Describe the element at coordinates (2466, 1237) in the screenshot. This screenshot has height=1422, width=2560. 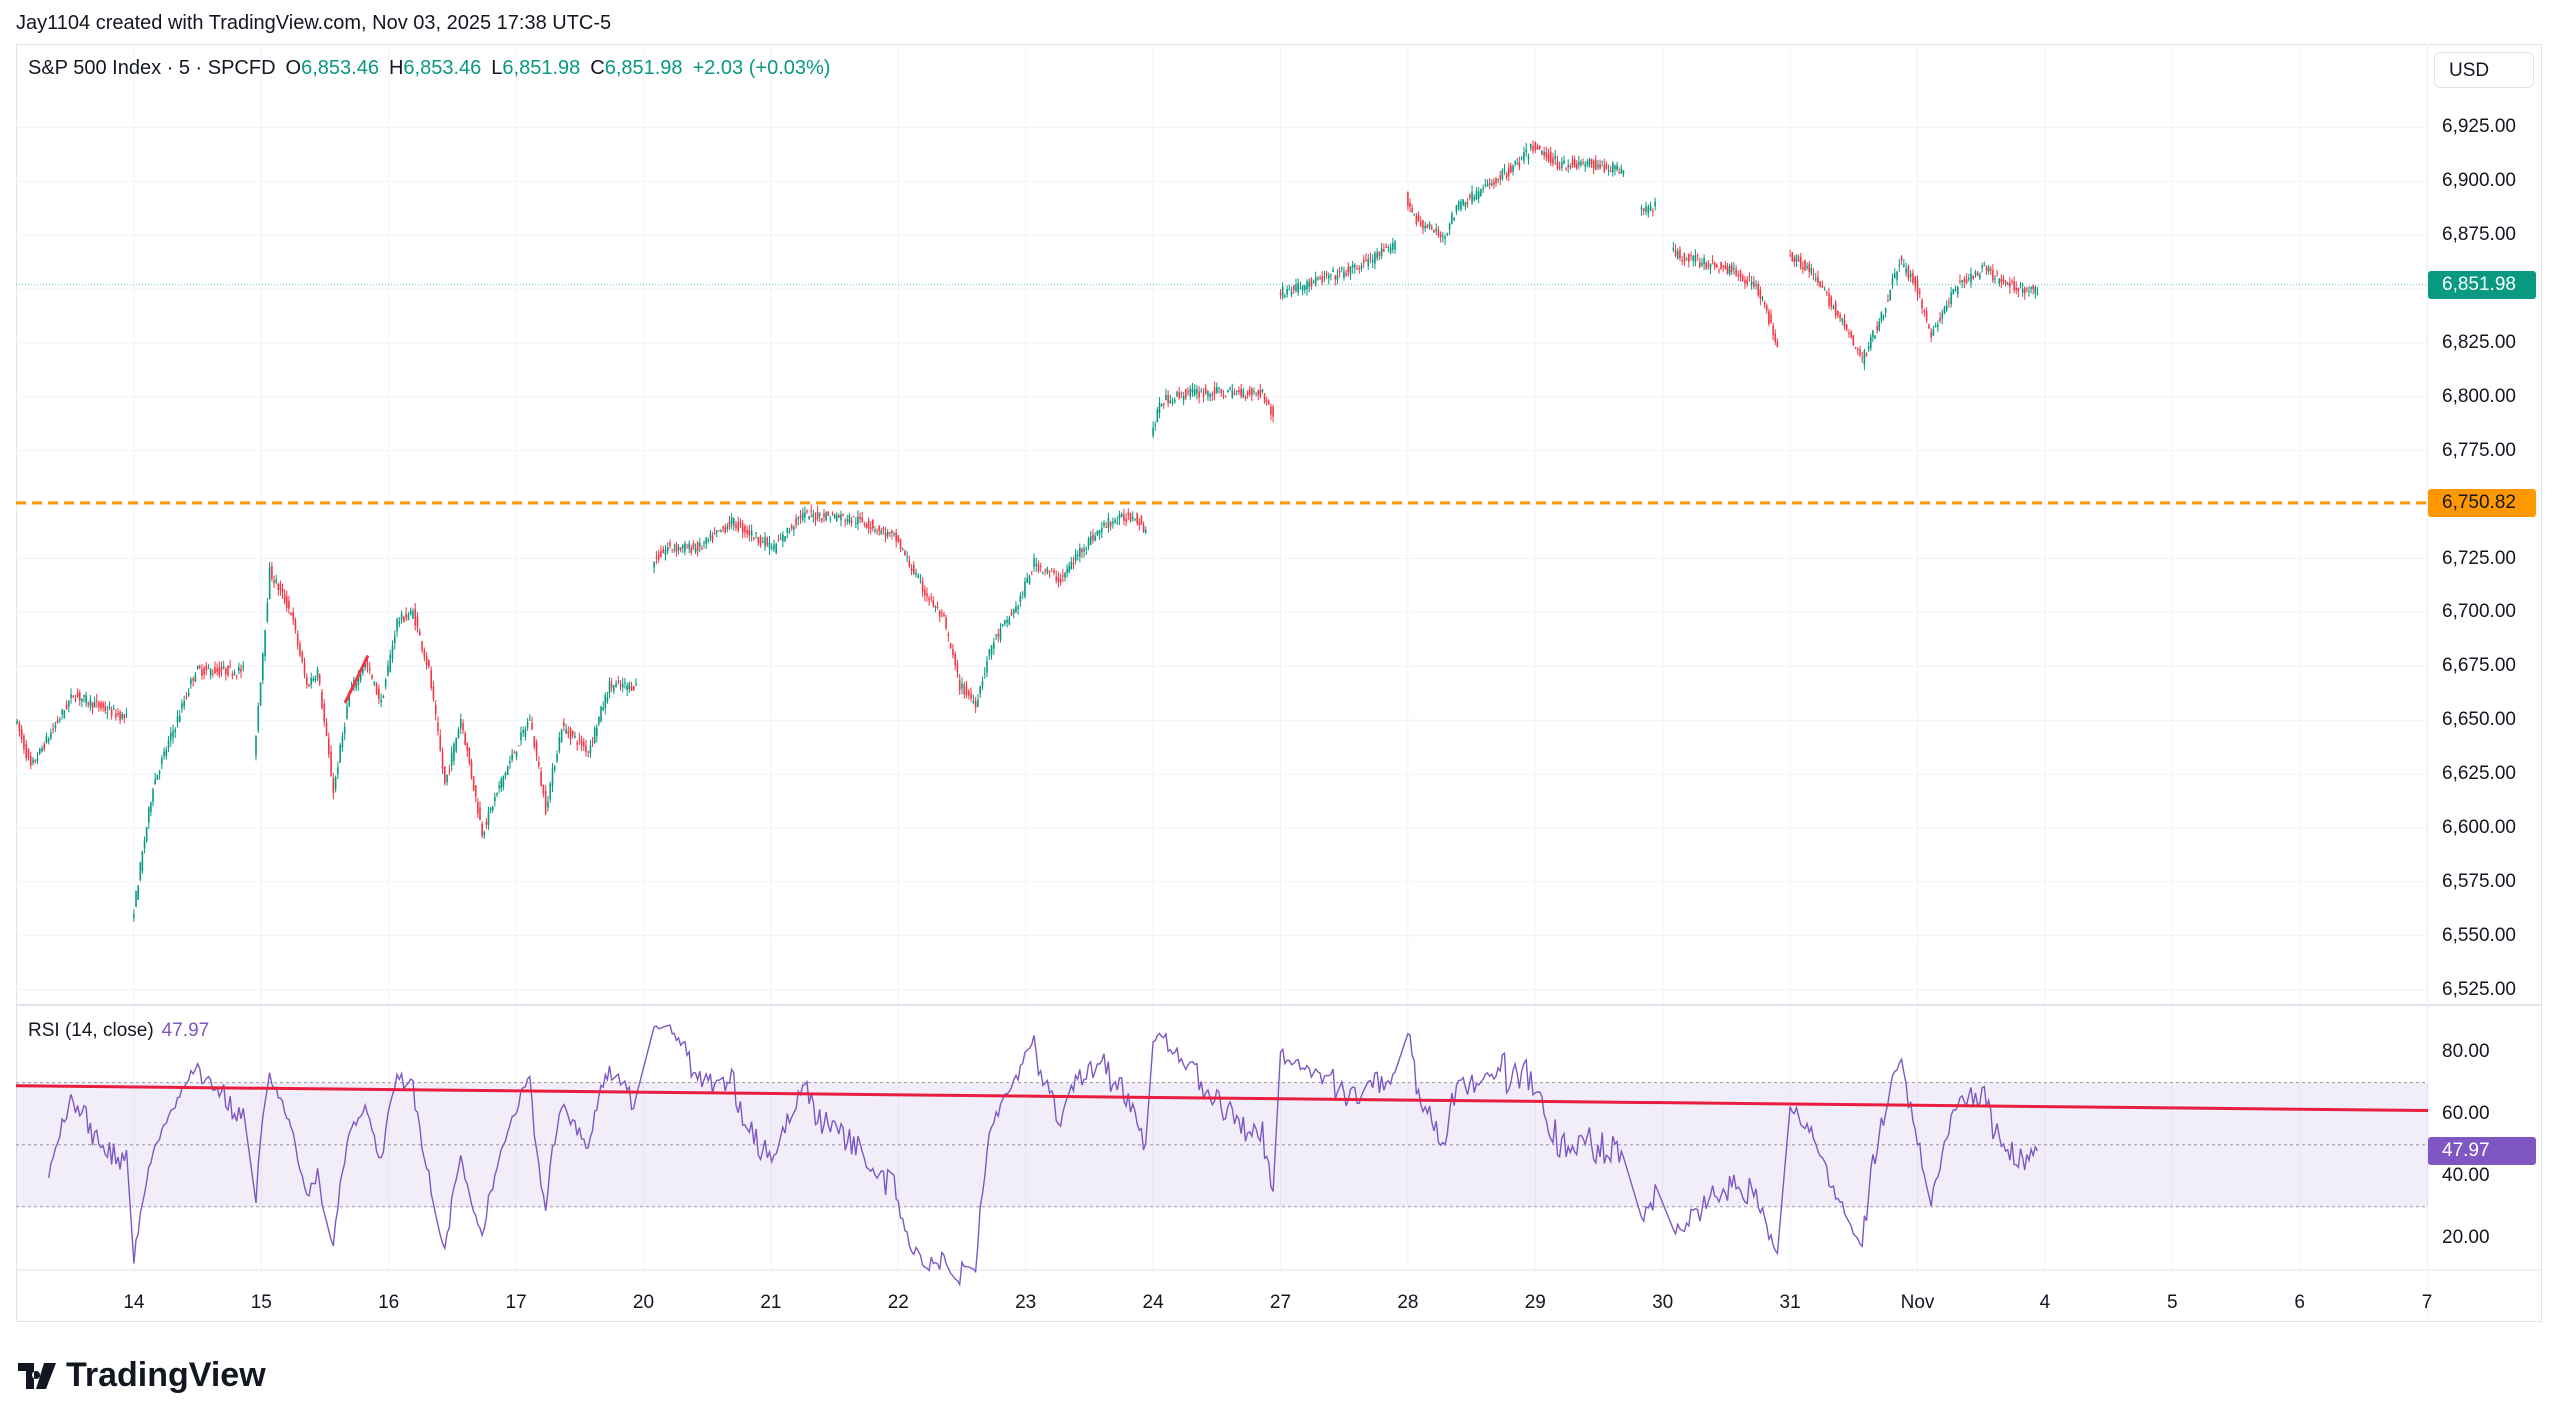
I see `rsi-tick-label: 20.00` at that location.